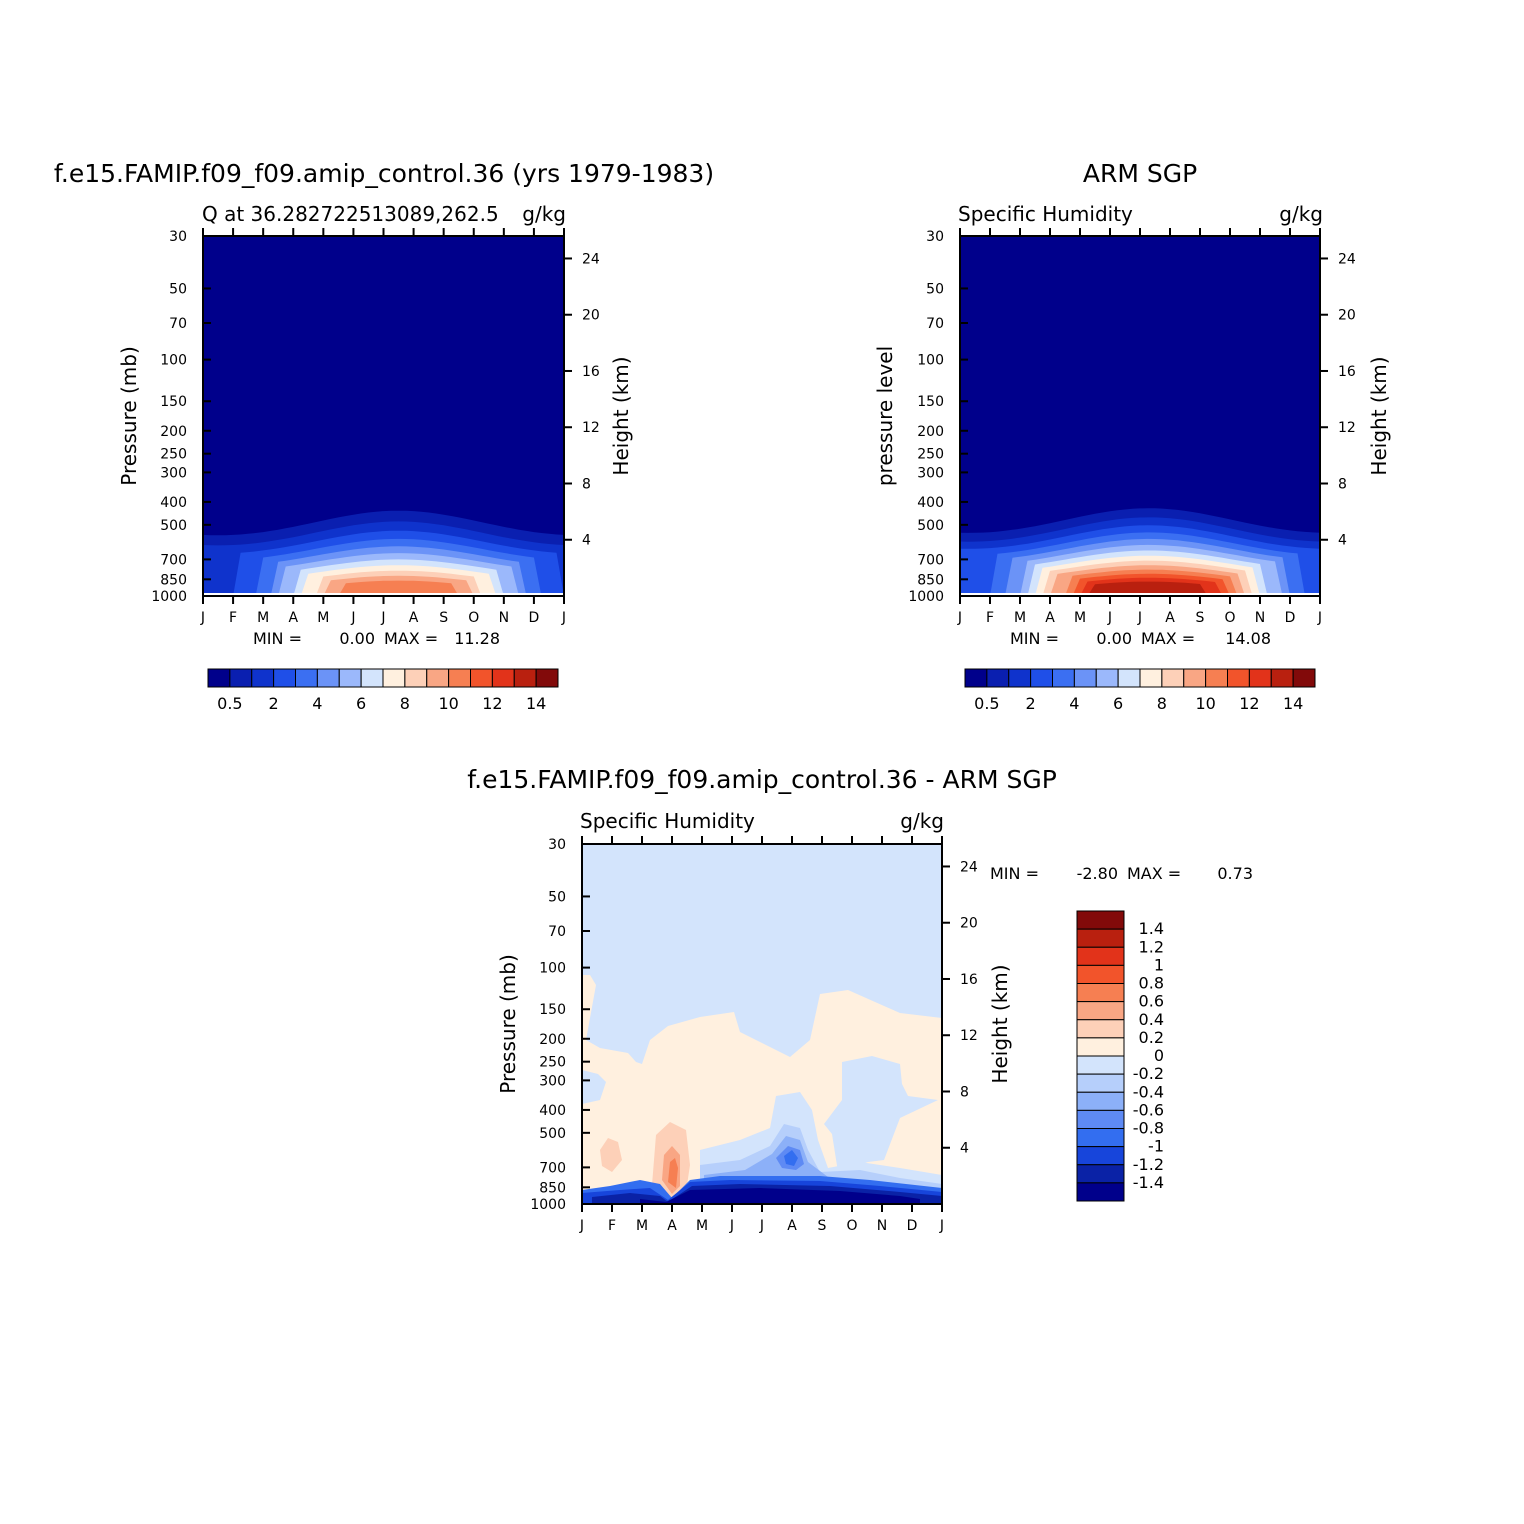  What do you see at coordinates (173, 455) in the screenshot?
I see `pressure-tick-label: 250` at bounding box center [173, 455].